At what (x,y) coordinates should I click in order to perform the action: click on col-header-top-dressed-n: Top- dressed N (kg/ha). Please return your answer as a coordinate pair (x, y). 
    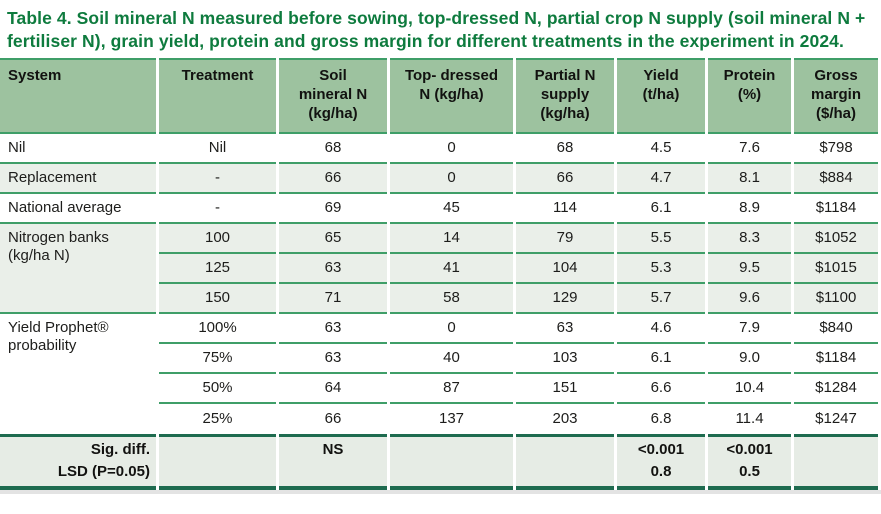
    Looking at the image, I should click on (451, 96).